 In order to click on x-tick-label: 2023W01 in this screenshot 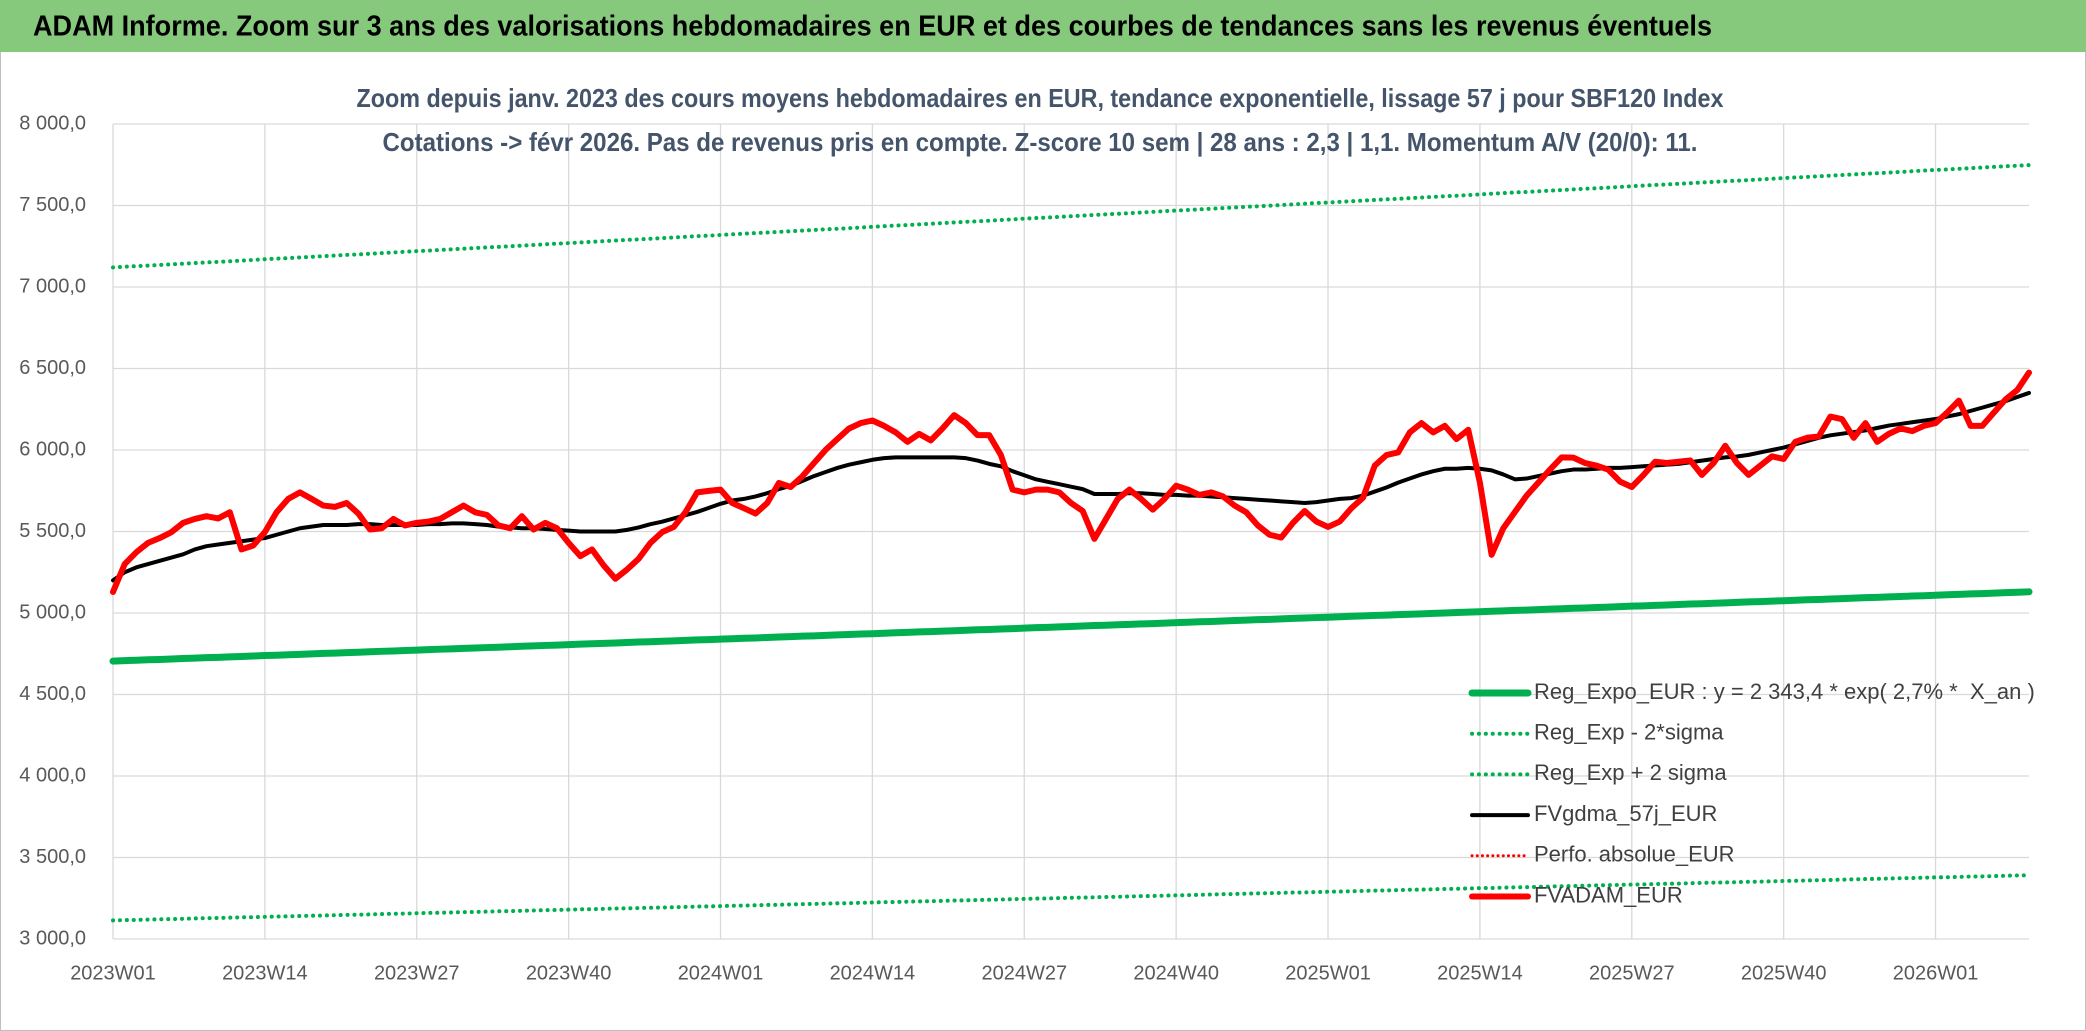, I will do `click(113, 973)`.